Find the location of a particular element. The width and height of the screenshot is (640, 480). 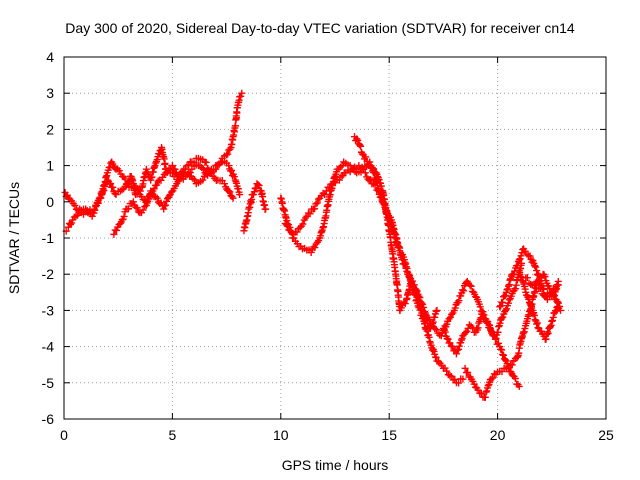

x-tick-label: 15 is located at coordinates (389, 435).